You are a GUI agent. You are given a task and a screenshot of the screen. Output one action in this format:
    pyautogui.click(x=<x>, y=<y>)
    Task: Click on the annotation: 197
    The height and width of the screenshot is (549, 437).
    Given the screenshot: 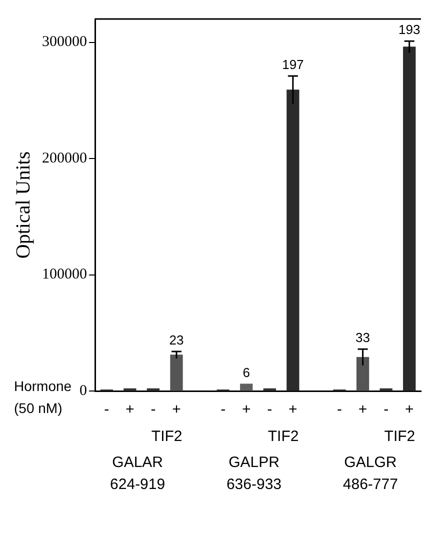 What is the action you would take?
    pyautogui.click(x=293, y=64)
    